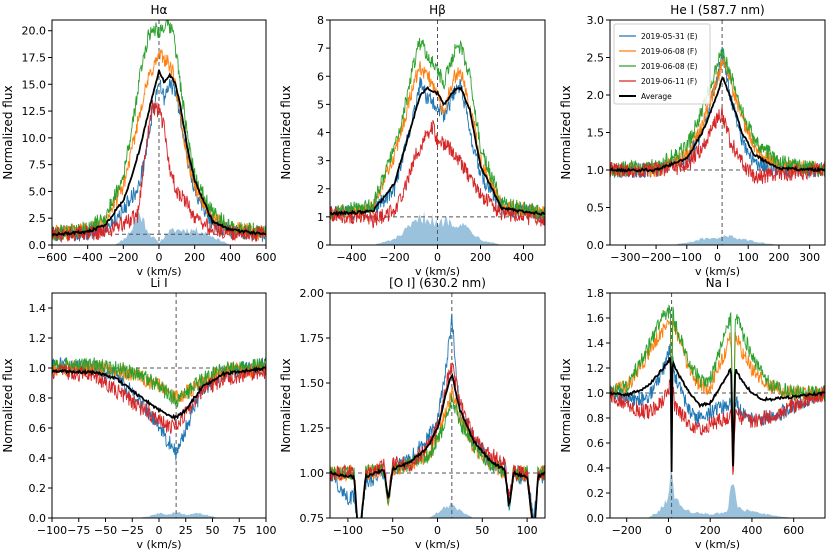 The image size is (830, 558). I want to click on x-tick-label: −300, so click(625, 257).